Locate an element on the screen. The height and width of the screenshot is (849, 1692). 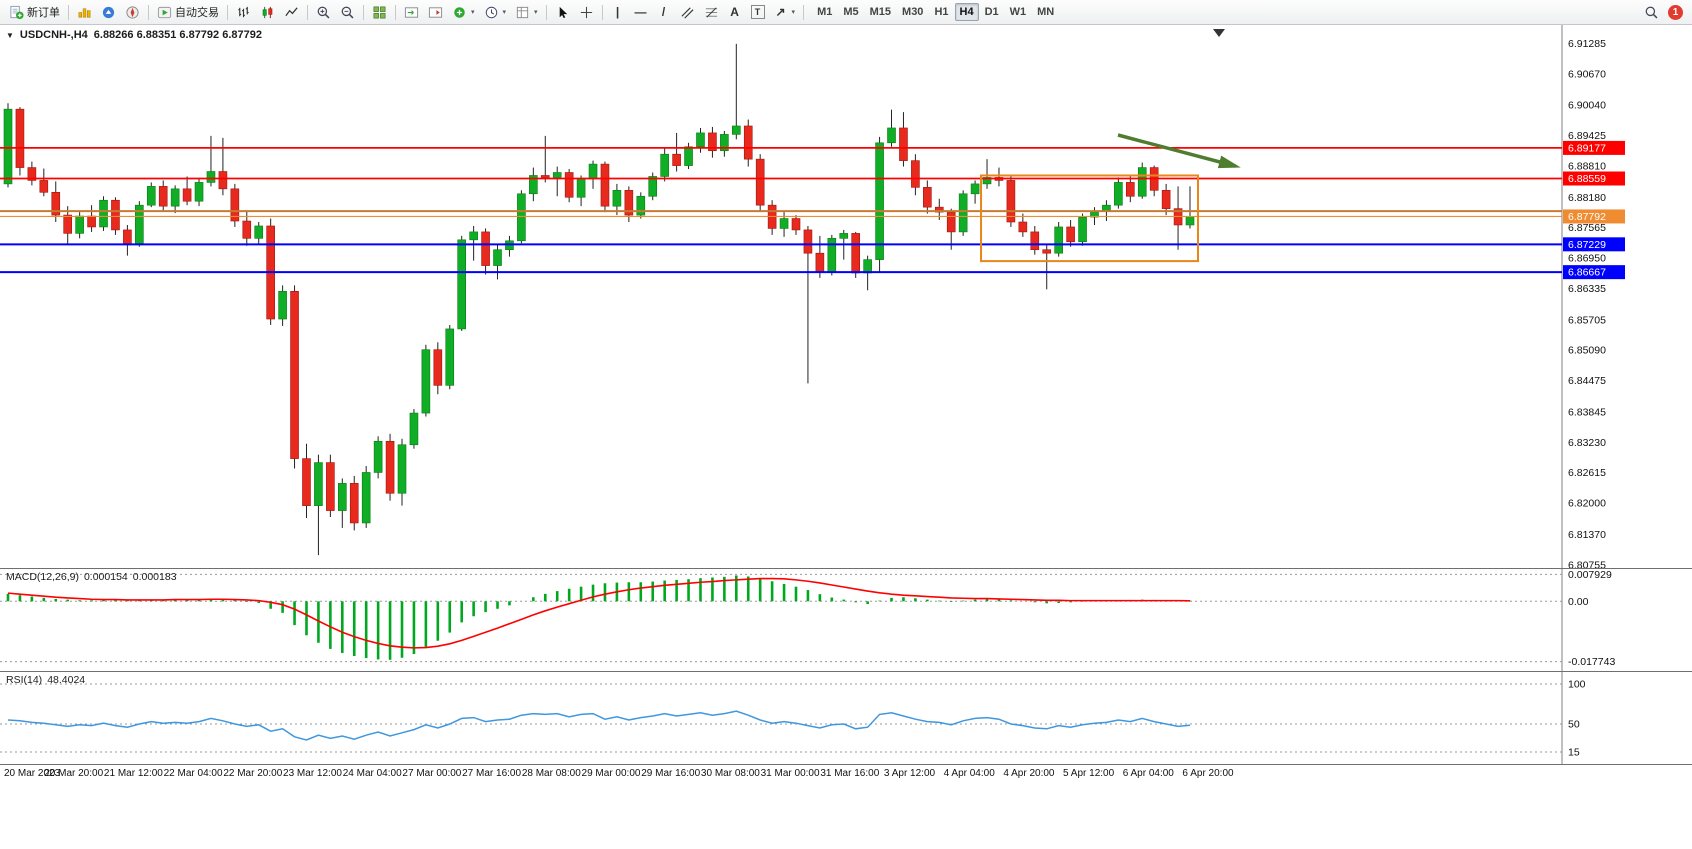
svg-text: 6.80755 is located at coordinates (1587, 563).